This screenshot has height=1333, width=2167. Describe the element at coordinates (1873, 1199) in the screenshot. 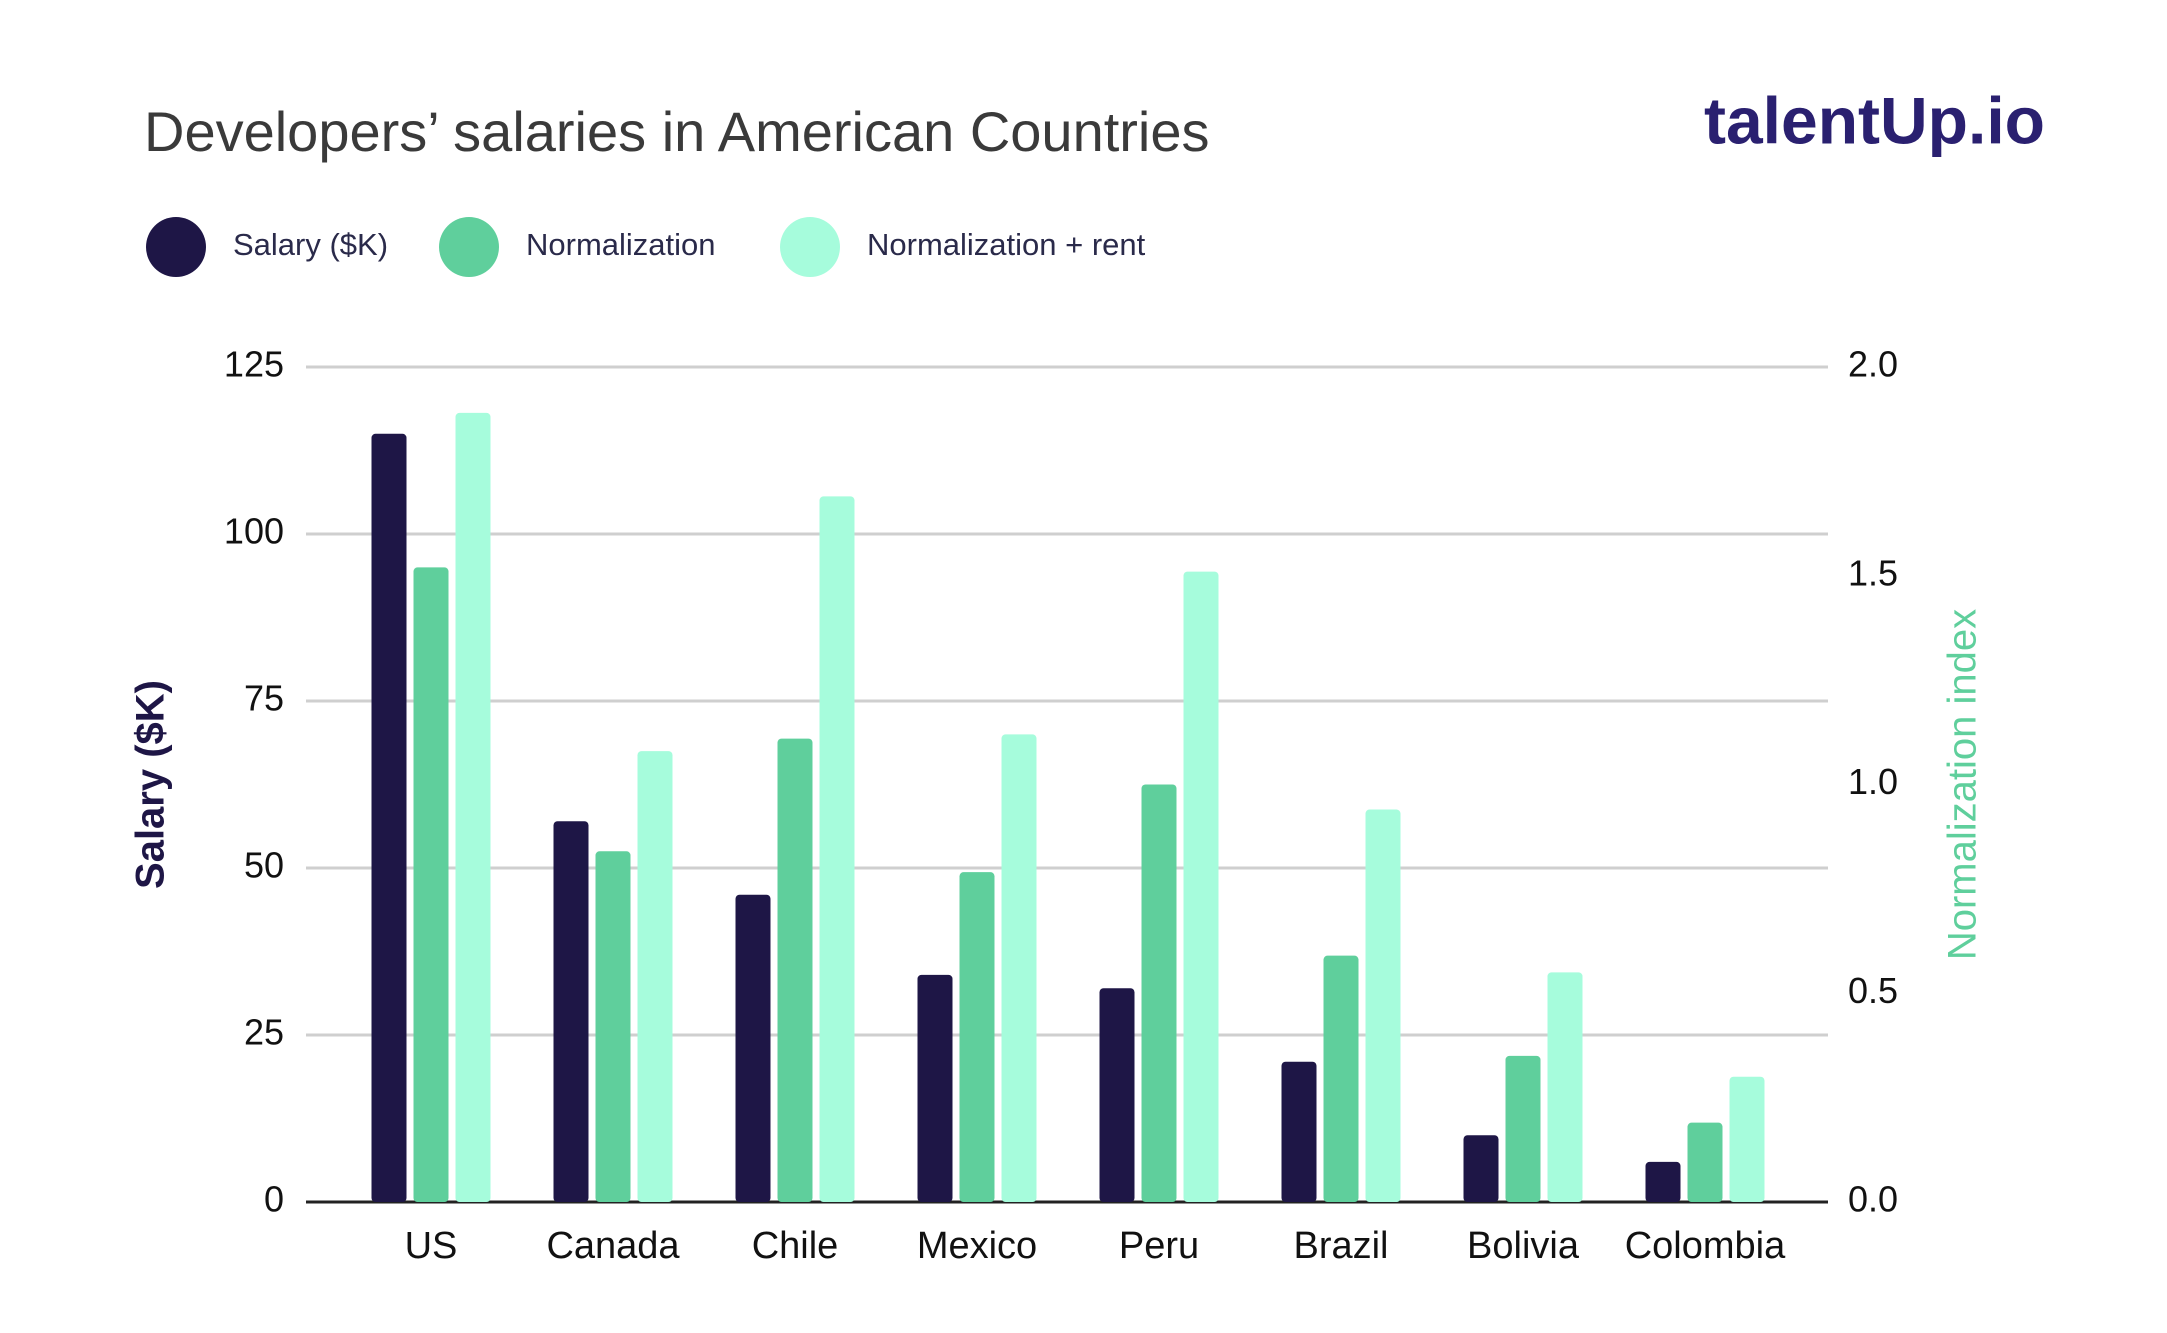

I see `y2-tick-label: 0.0` at that location.